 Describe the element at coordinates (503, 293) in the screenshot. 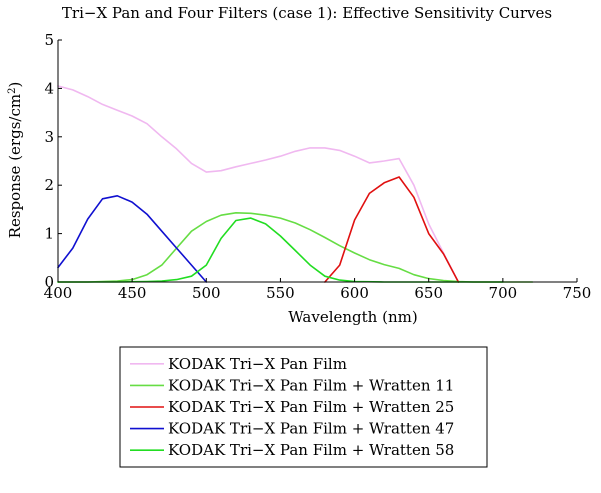

I see `x-tick-label-700: 700` at that location.